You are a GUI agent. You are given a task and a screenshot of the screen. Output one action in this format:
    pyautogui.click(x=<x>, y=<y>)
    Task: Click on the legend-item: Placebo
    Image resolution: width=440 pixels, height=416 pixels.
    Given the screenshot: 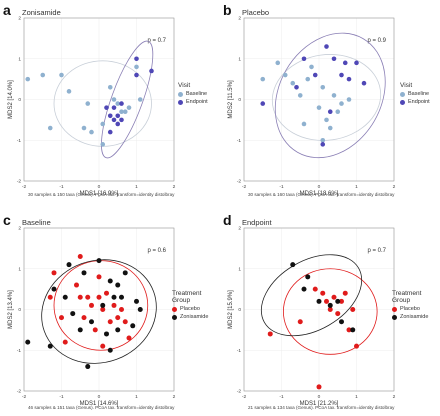 What is the action you would take?
    pyautogui.click(x=416, y=309)
    